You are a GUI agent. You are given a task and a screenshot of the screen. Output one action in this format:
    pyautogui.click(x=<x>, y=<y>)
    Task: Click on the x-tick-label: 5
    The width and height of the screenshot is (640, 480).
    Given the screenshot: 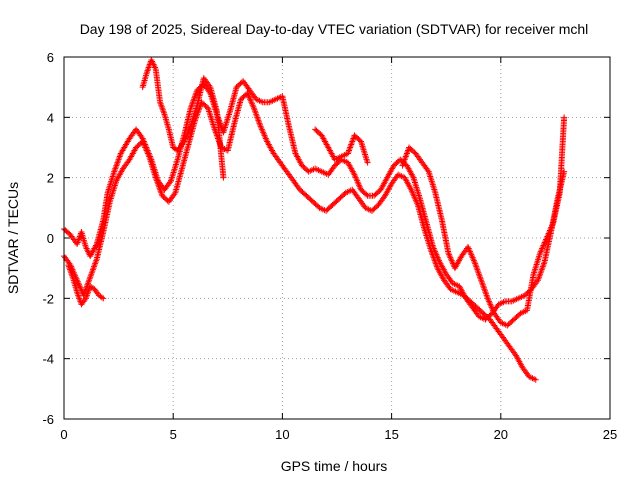 What is the action you would take?
    pyautogui.click(x=173, y=434)
    